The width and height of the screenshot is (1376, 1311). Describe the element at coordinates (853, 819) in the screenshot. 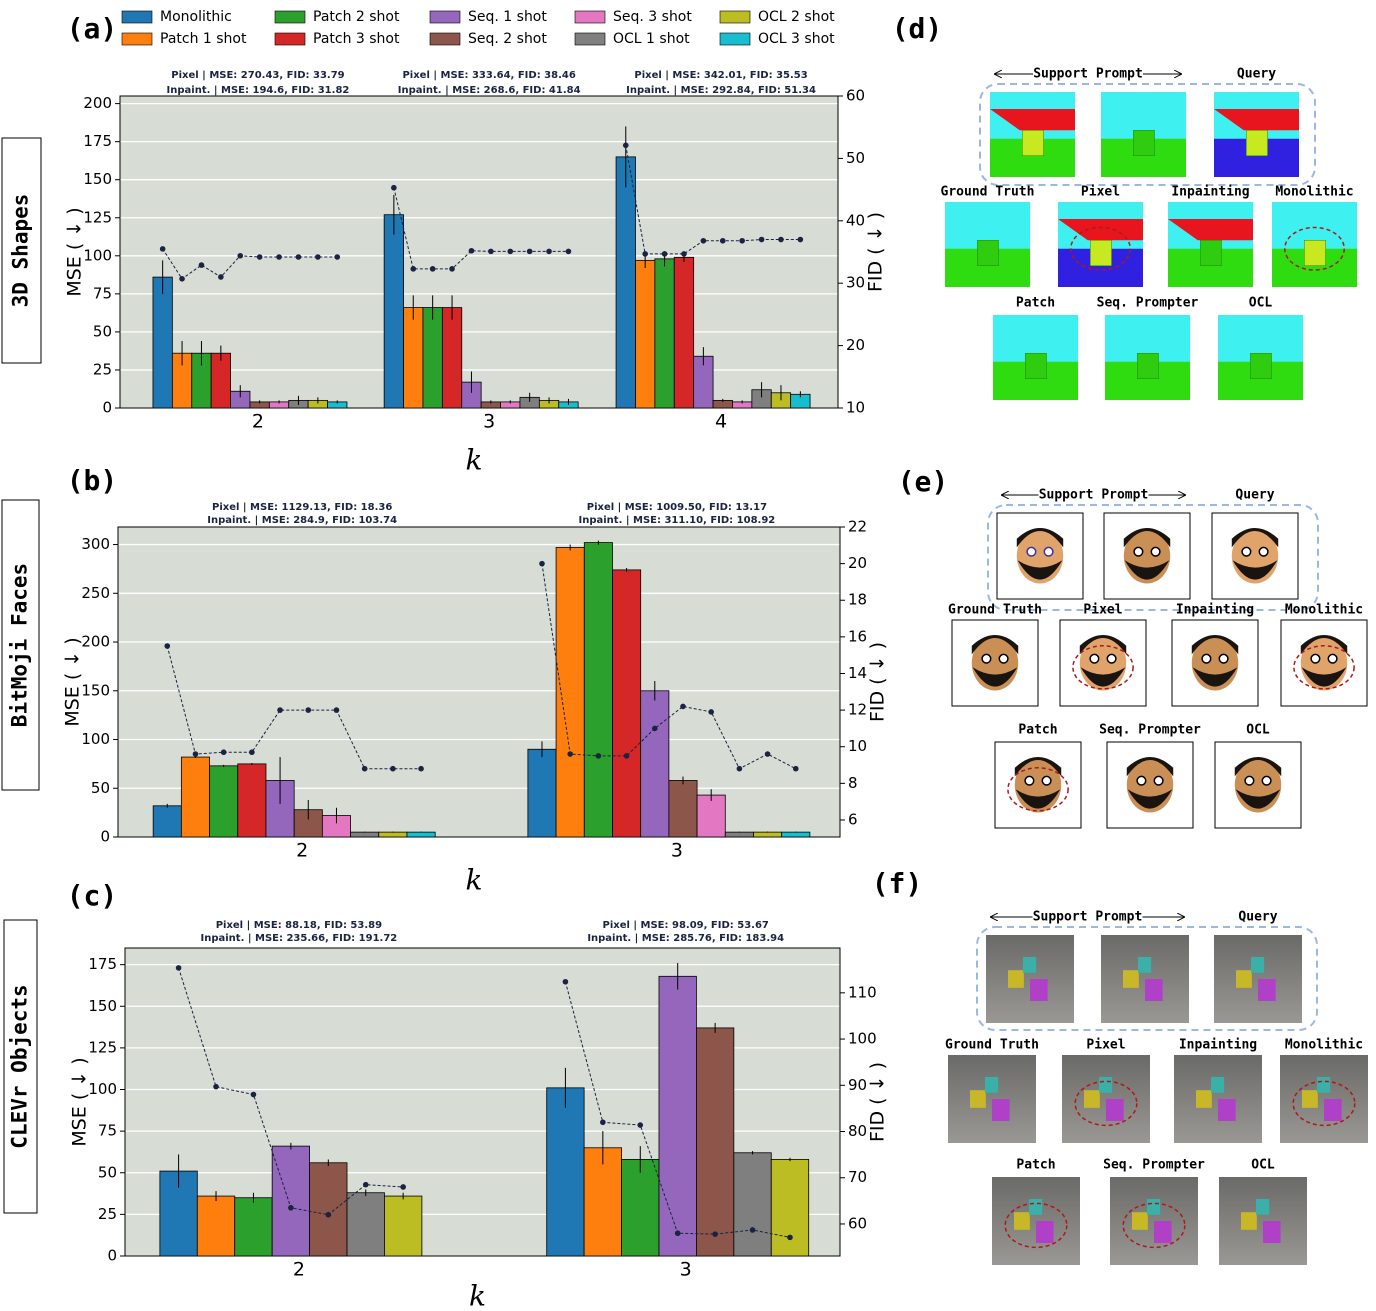

I see `y2-tick-label: 6` at that location.